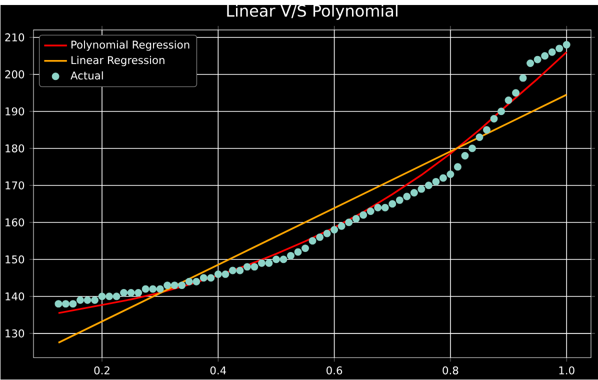 The width and height of the screenshot is (598, 380). Describe the element at coordinates (566, 370) in the screenshot. I see `x-tick-label: 1.0` at that location.